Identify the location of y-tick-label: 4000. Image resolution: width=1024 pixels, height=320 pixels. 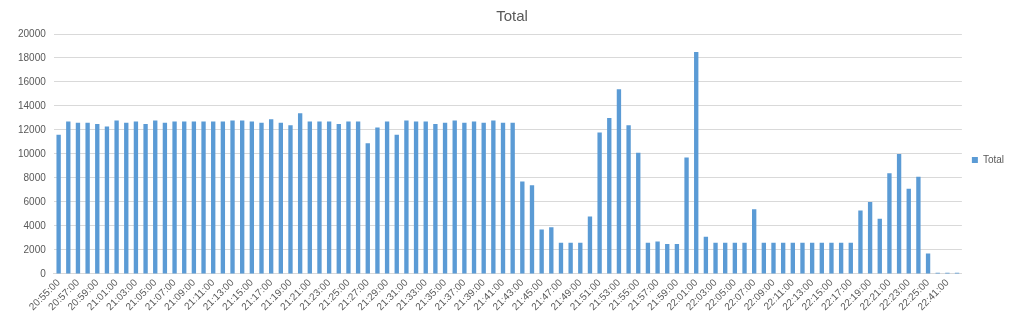
(35, 225).